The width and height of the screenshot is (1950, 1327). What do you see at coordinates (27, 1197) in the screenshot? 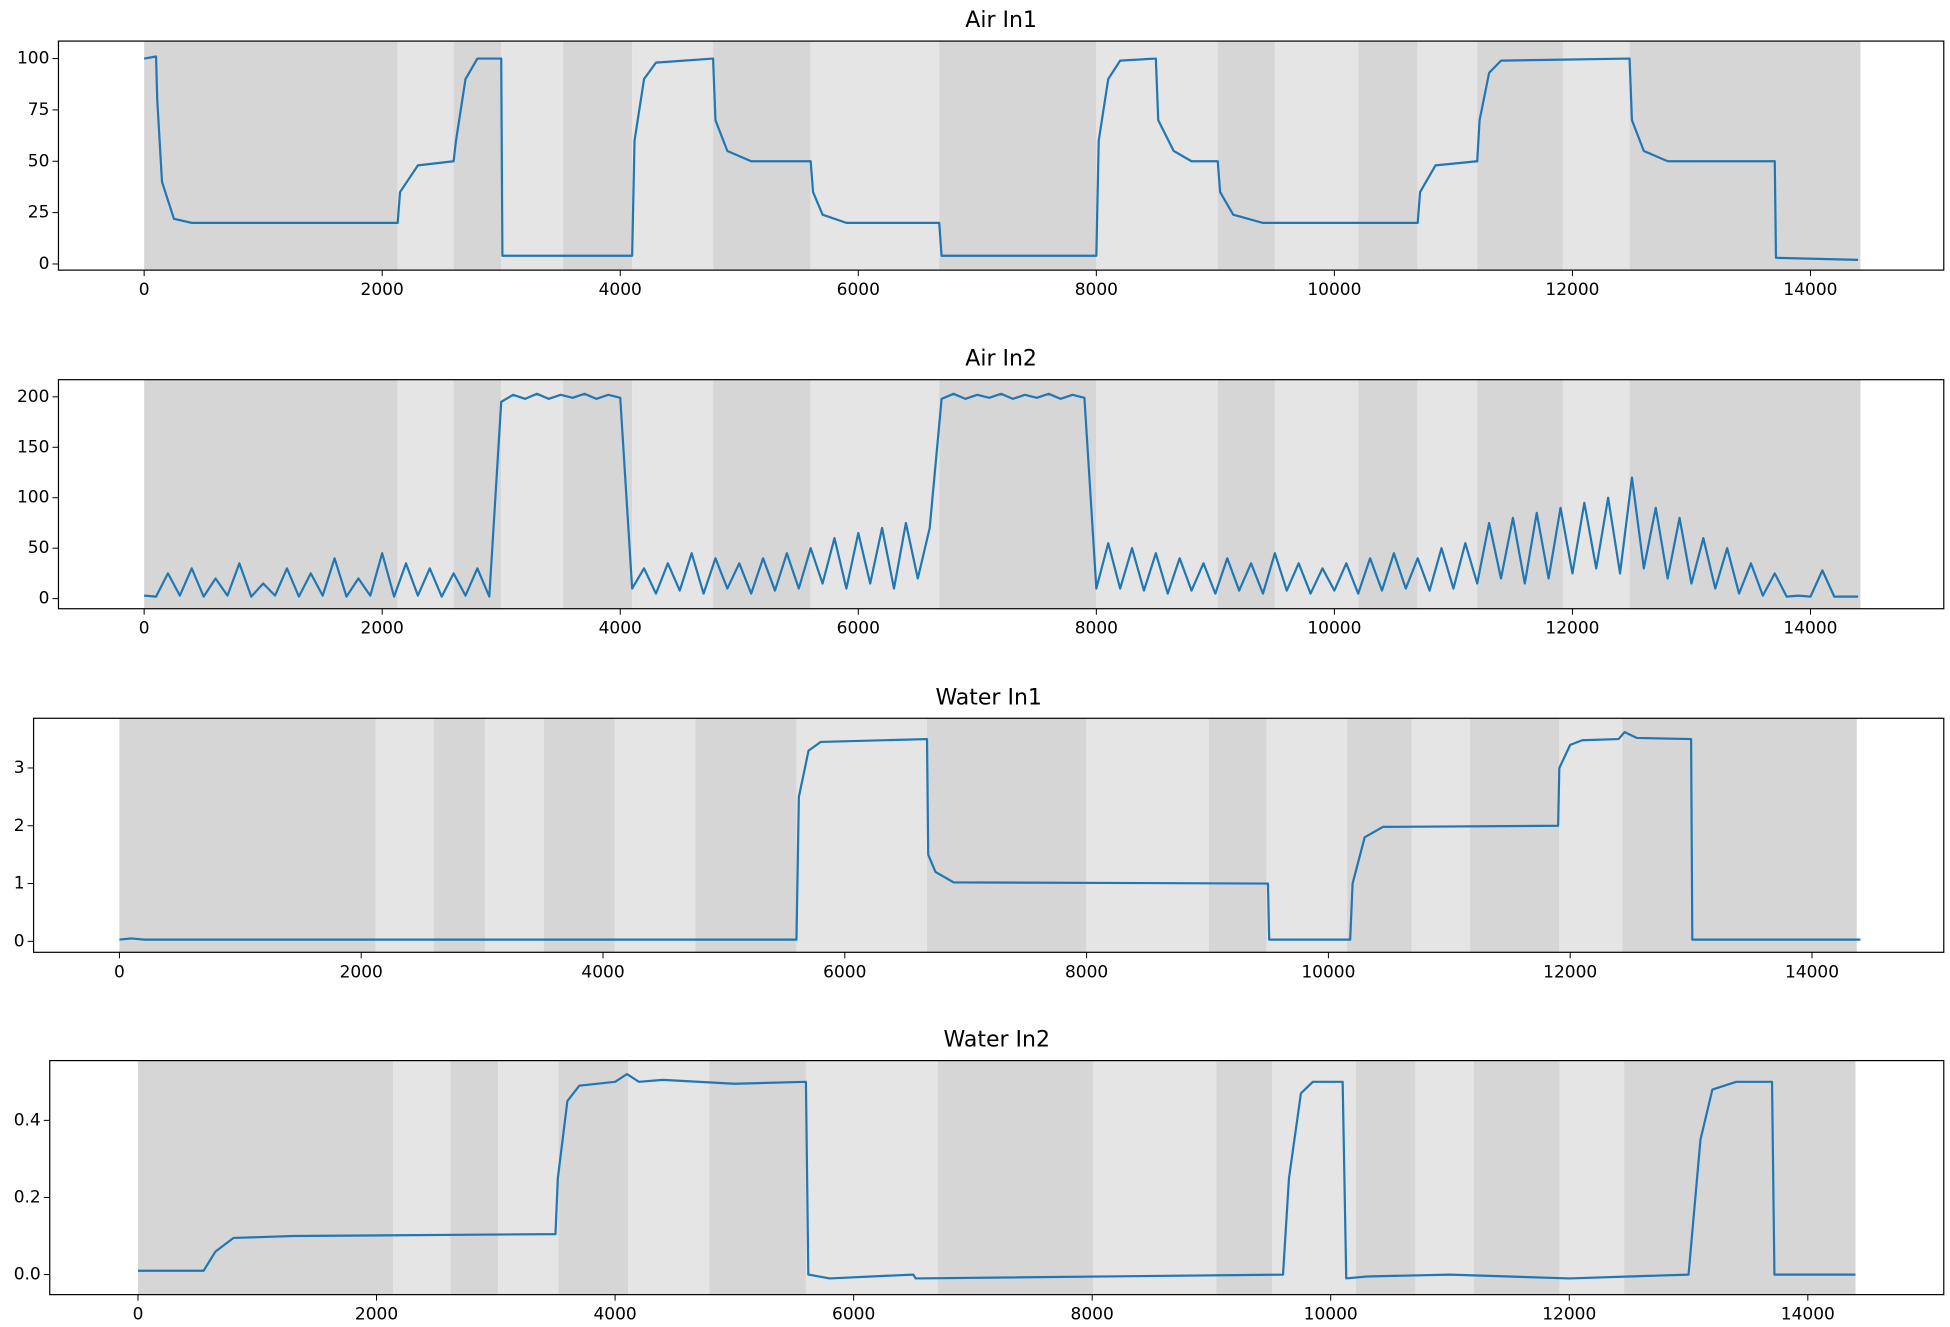
I see `y-tick-label: 0.2` at bounding box center [27, 1197].